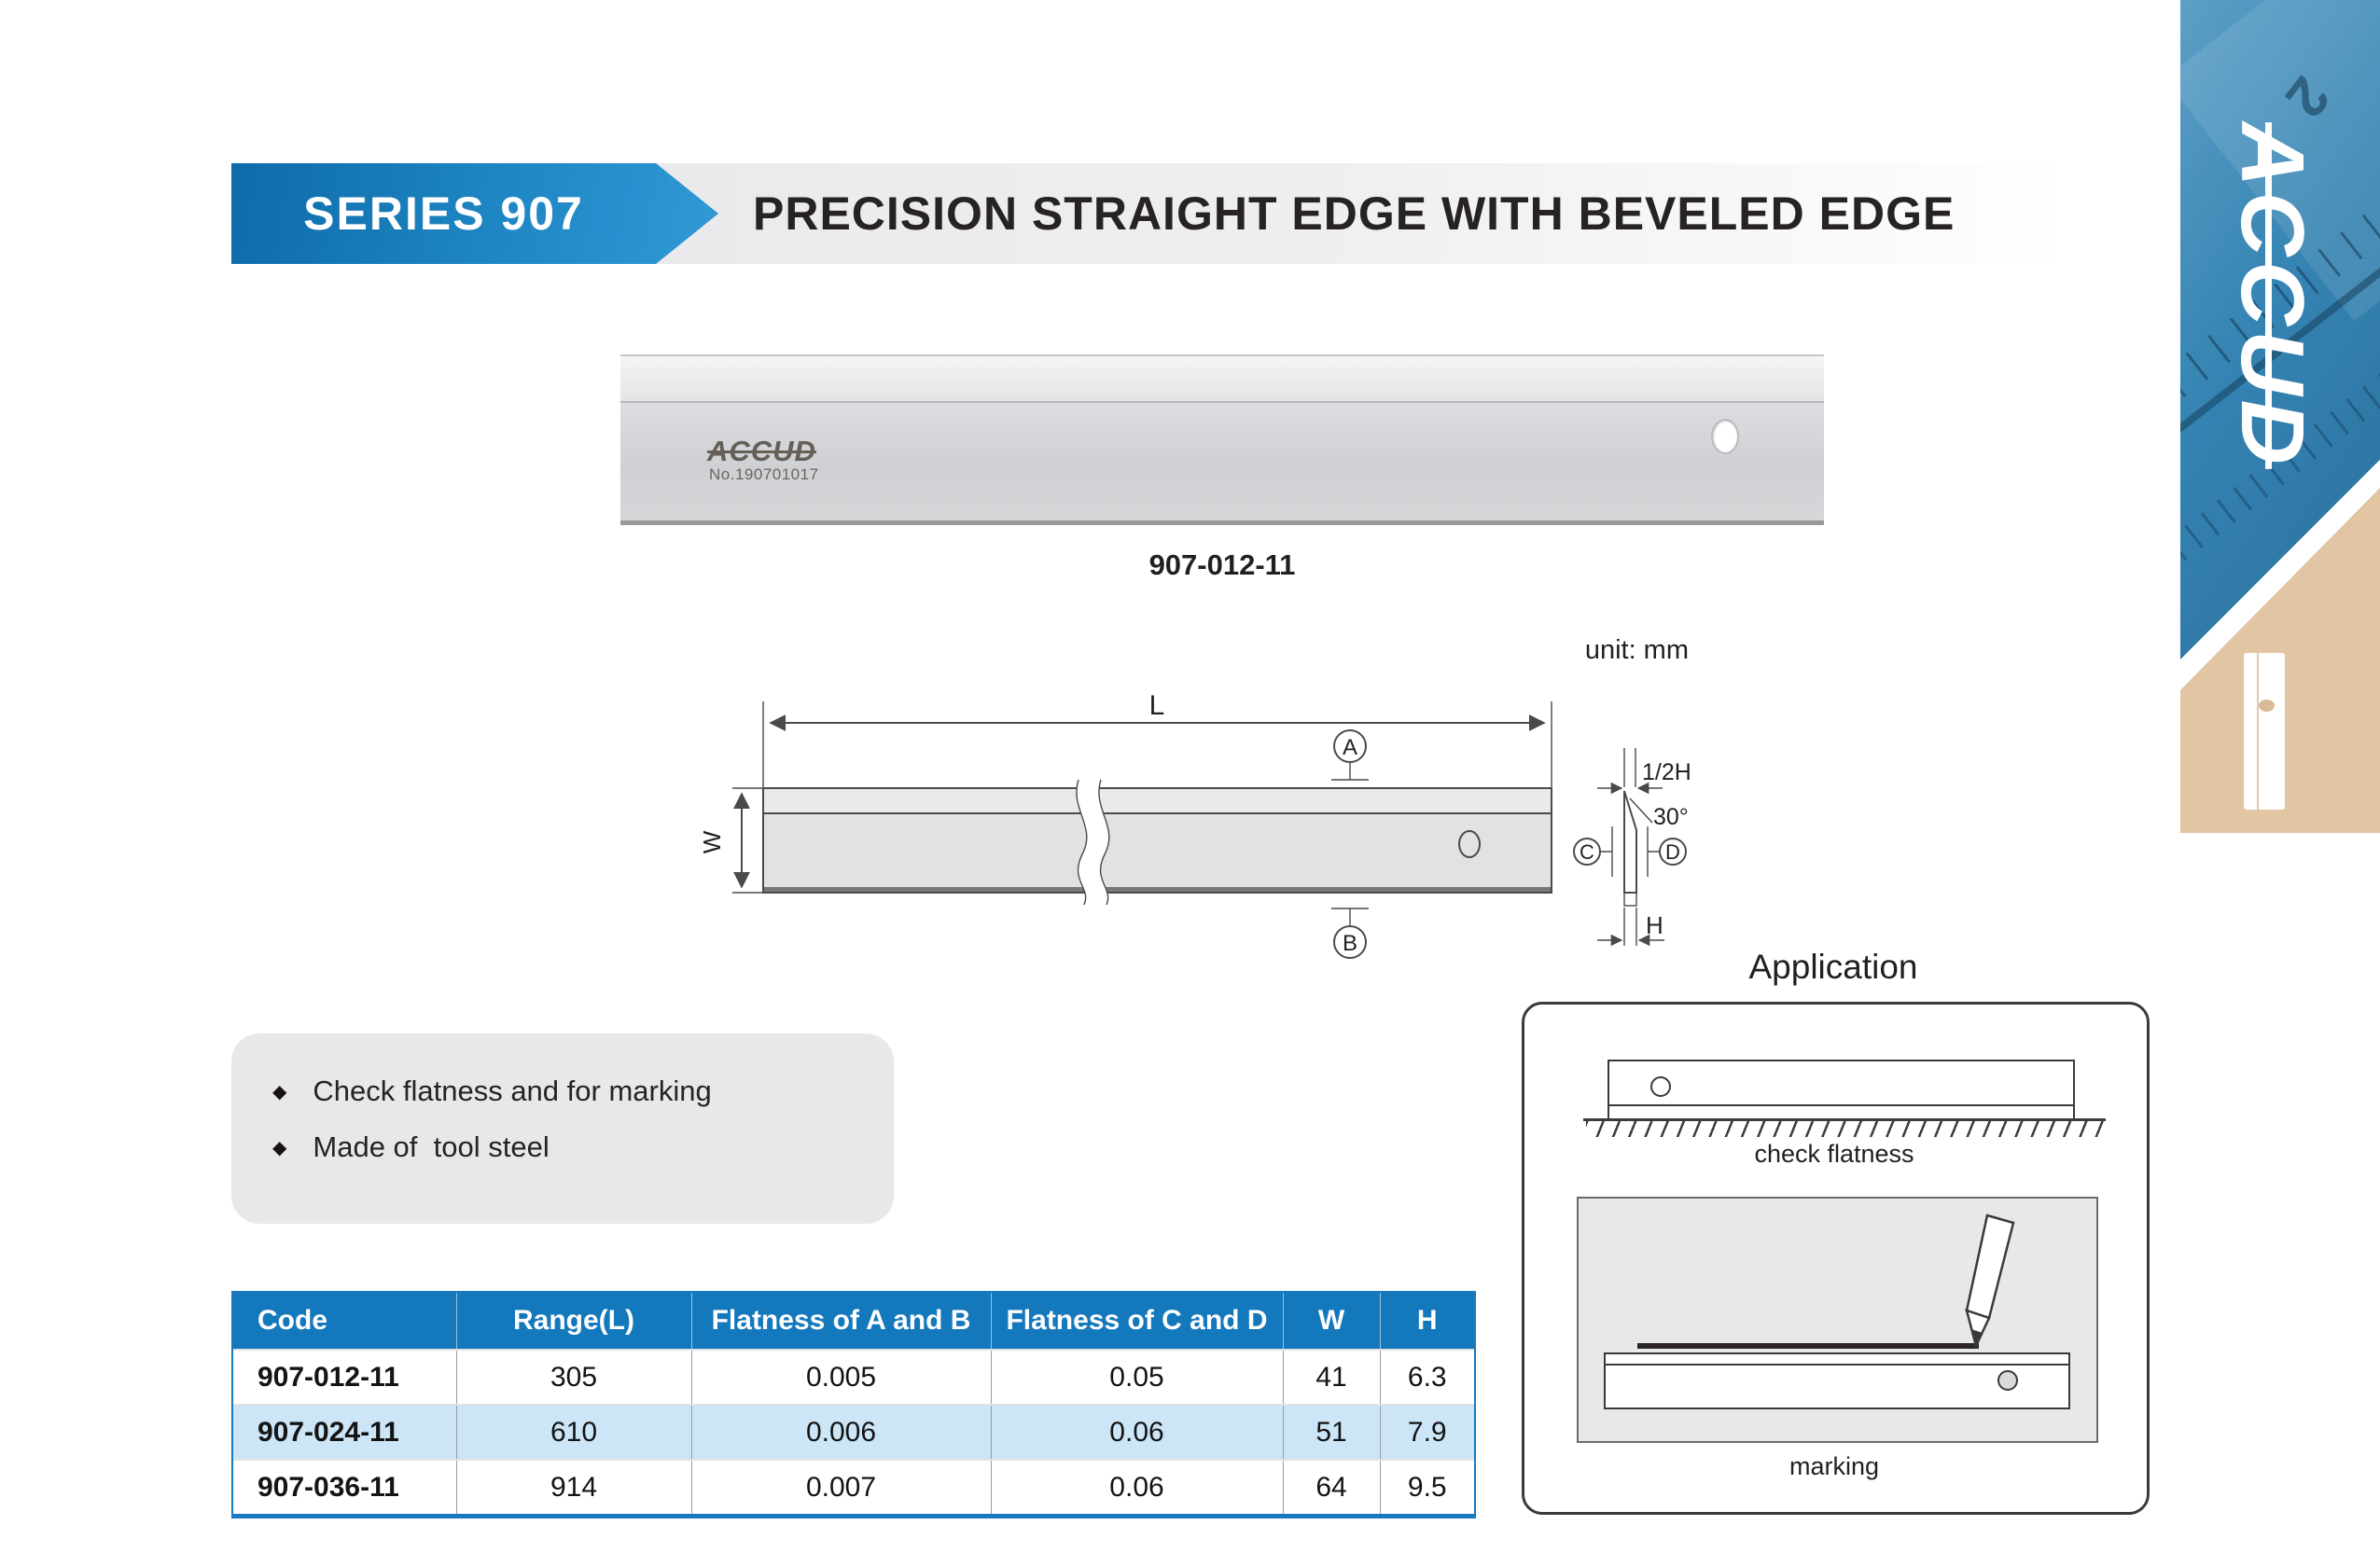  What do you see at coordinates (1834, 1466) in the screenshot?
I see `marking-label: marking` at bounding box center [1834, 1466].